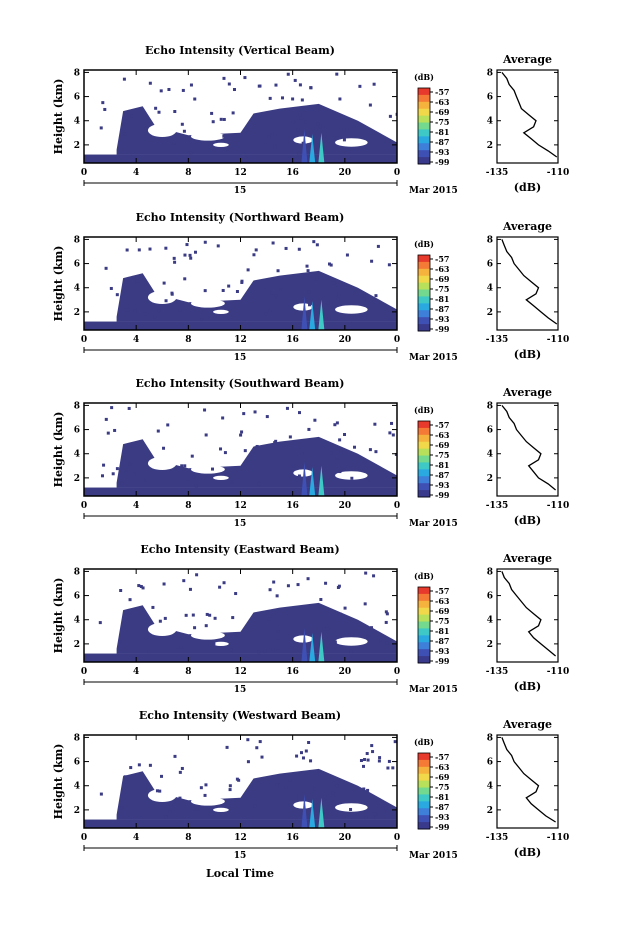 This screenshot has width=618, height=929. Describe the element at coordinates (490, 122) in the screenshot. I see `profile-y-tick-label: 4` at that location.